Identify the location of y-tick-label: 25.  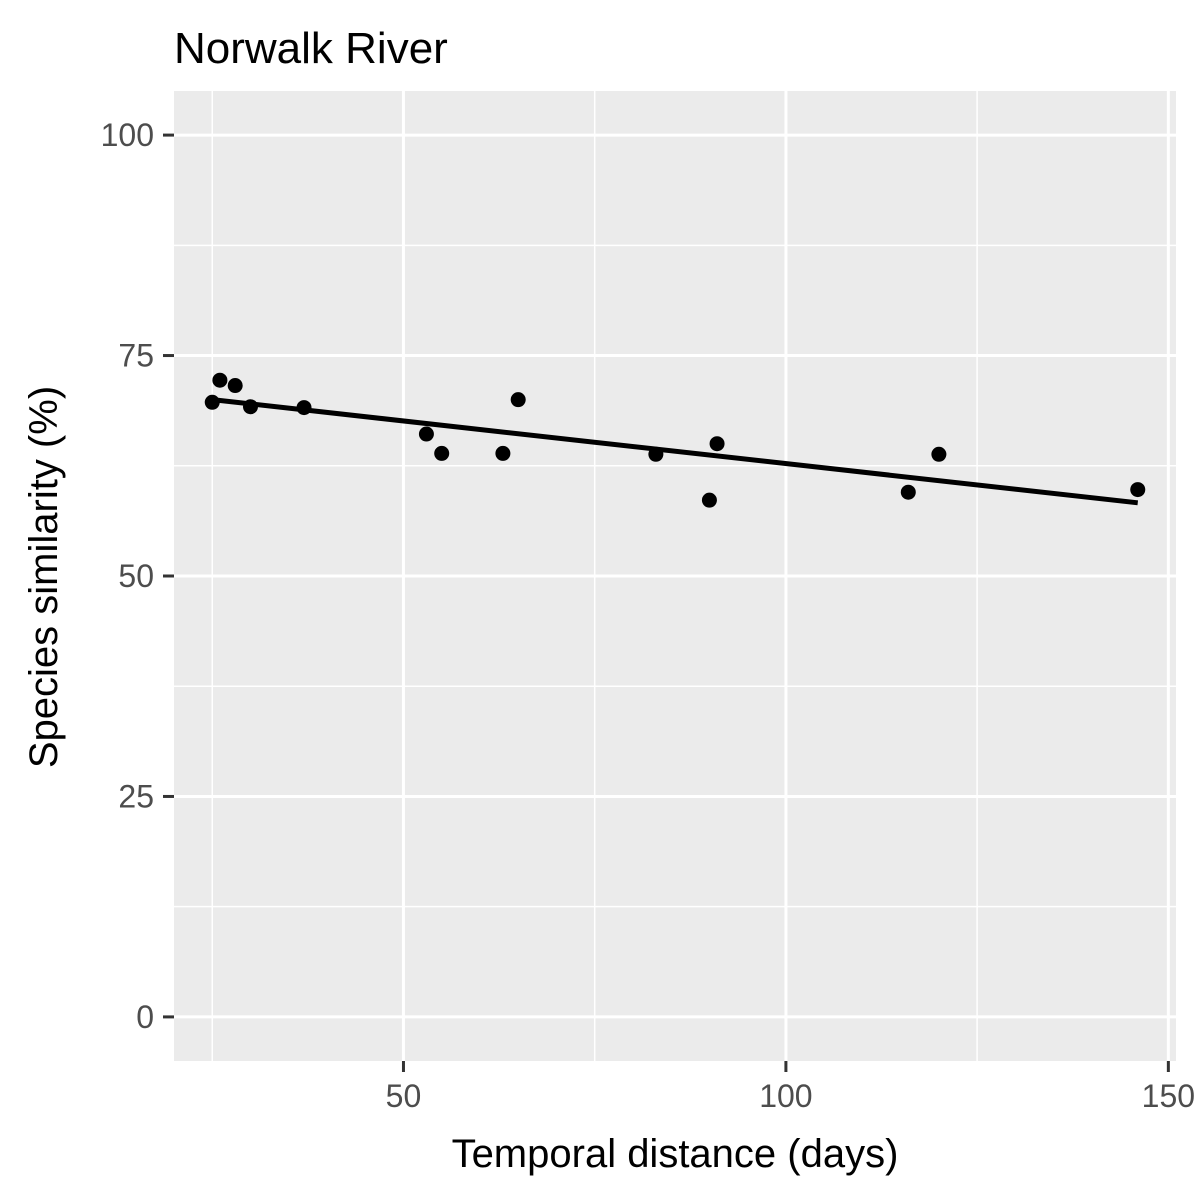
(136, 796).